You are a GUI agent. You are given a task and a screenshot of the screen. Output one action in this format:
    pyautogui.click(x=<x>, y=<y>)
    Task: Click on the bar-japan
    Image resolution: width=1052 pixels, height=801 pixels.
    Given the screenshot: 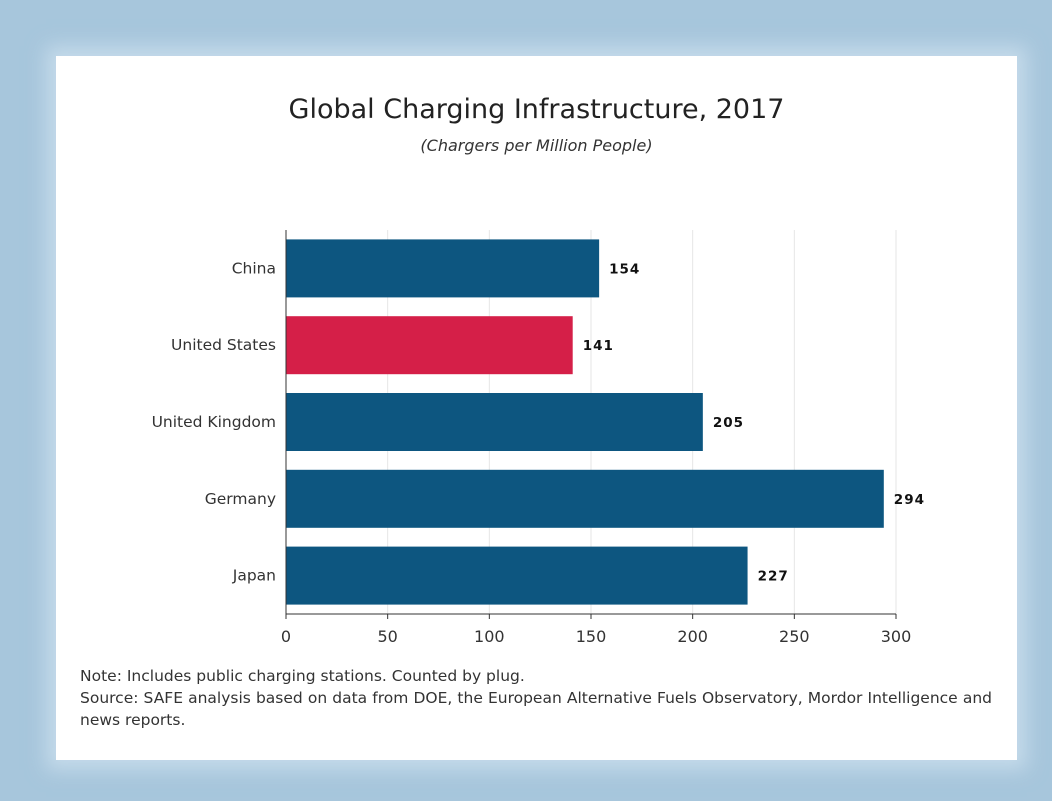 What is the action you would take?
    pyautogui.click(x=517, y=575)
    